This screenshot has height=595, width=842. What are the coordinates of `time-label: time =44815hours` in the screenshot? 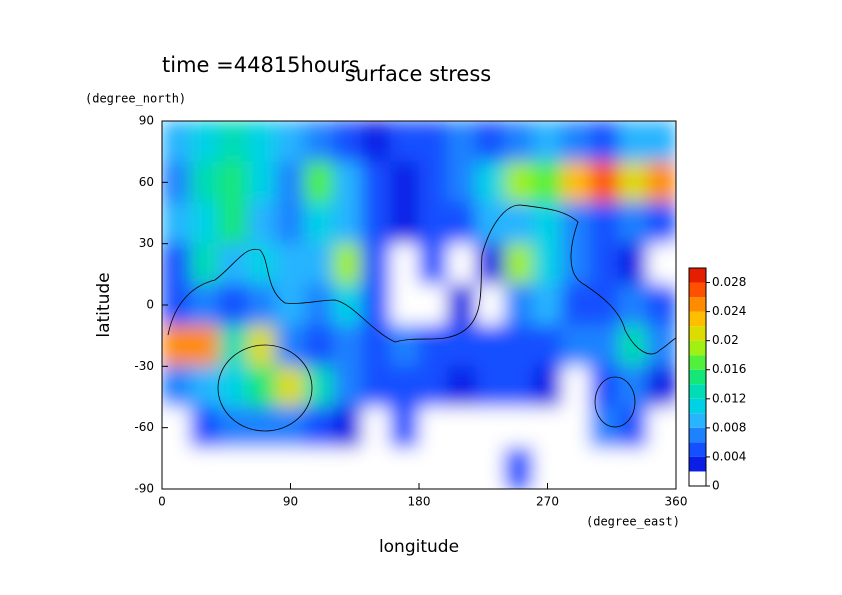 It's located at (261, 65).